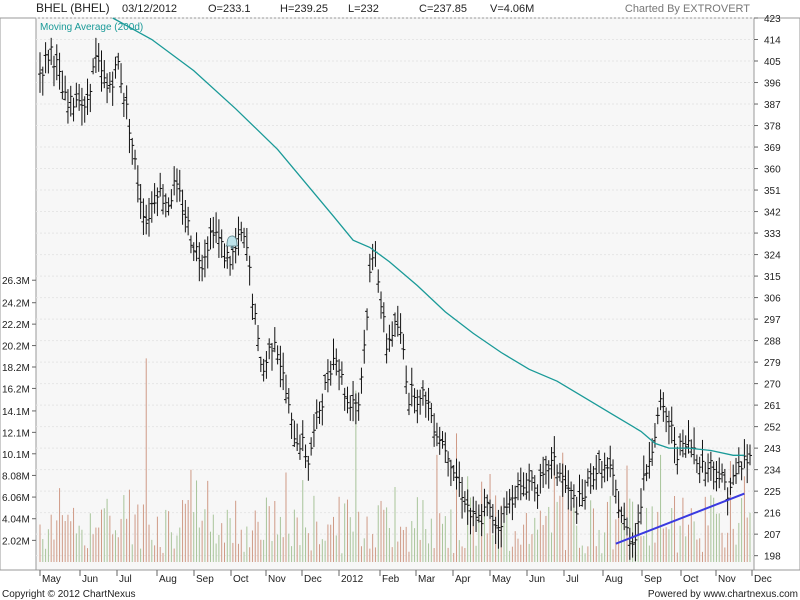  Describe the element at coordinates (772, 535) in the screenshot. I see `price-tick-label: 207` at that location.